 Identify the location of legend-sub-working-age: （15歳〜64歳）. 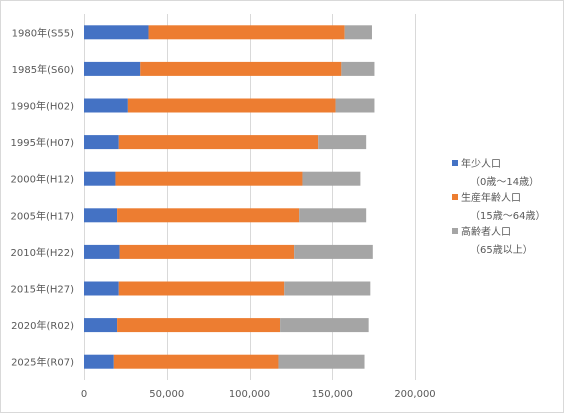
(508, 216).